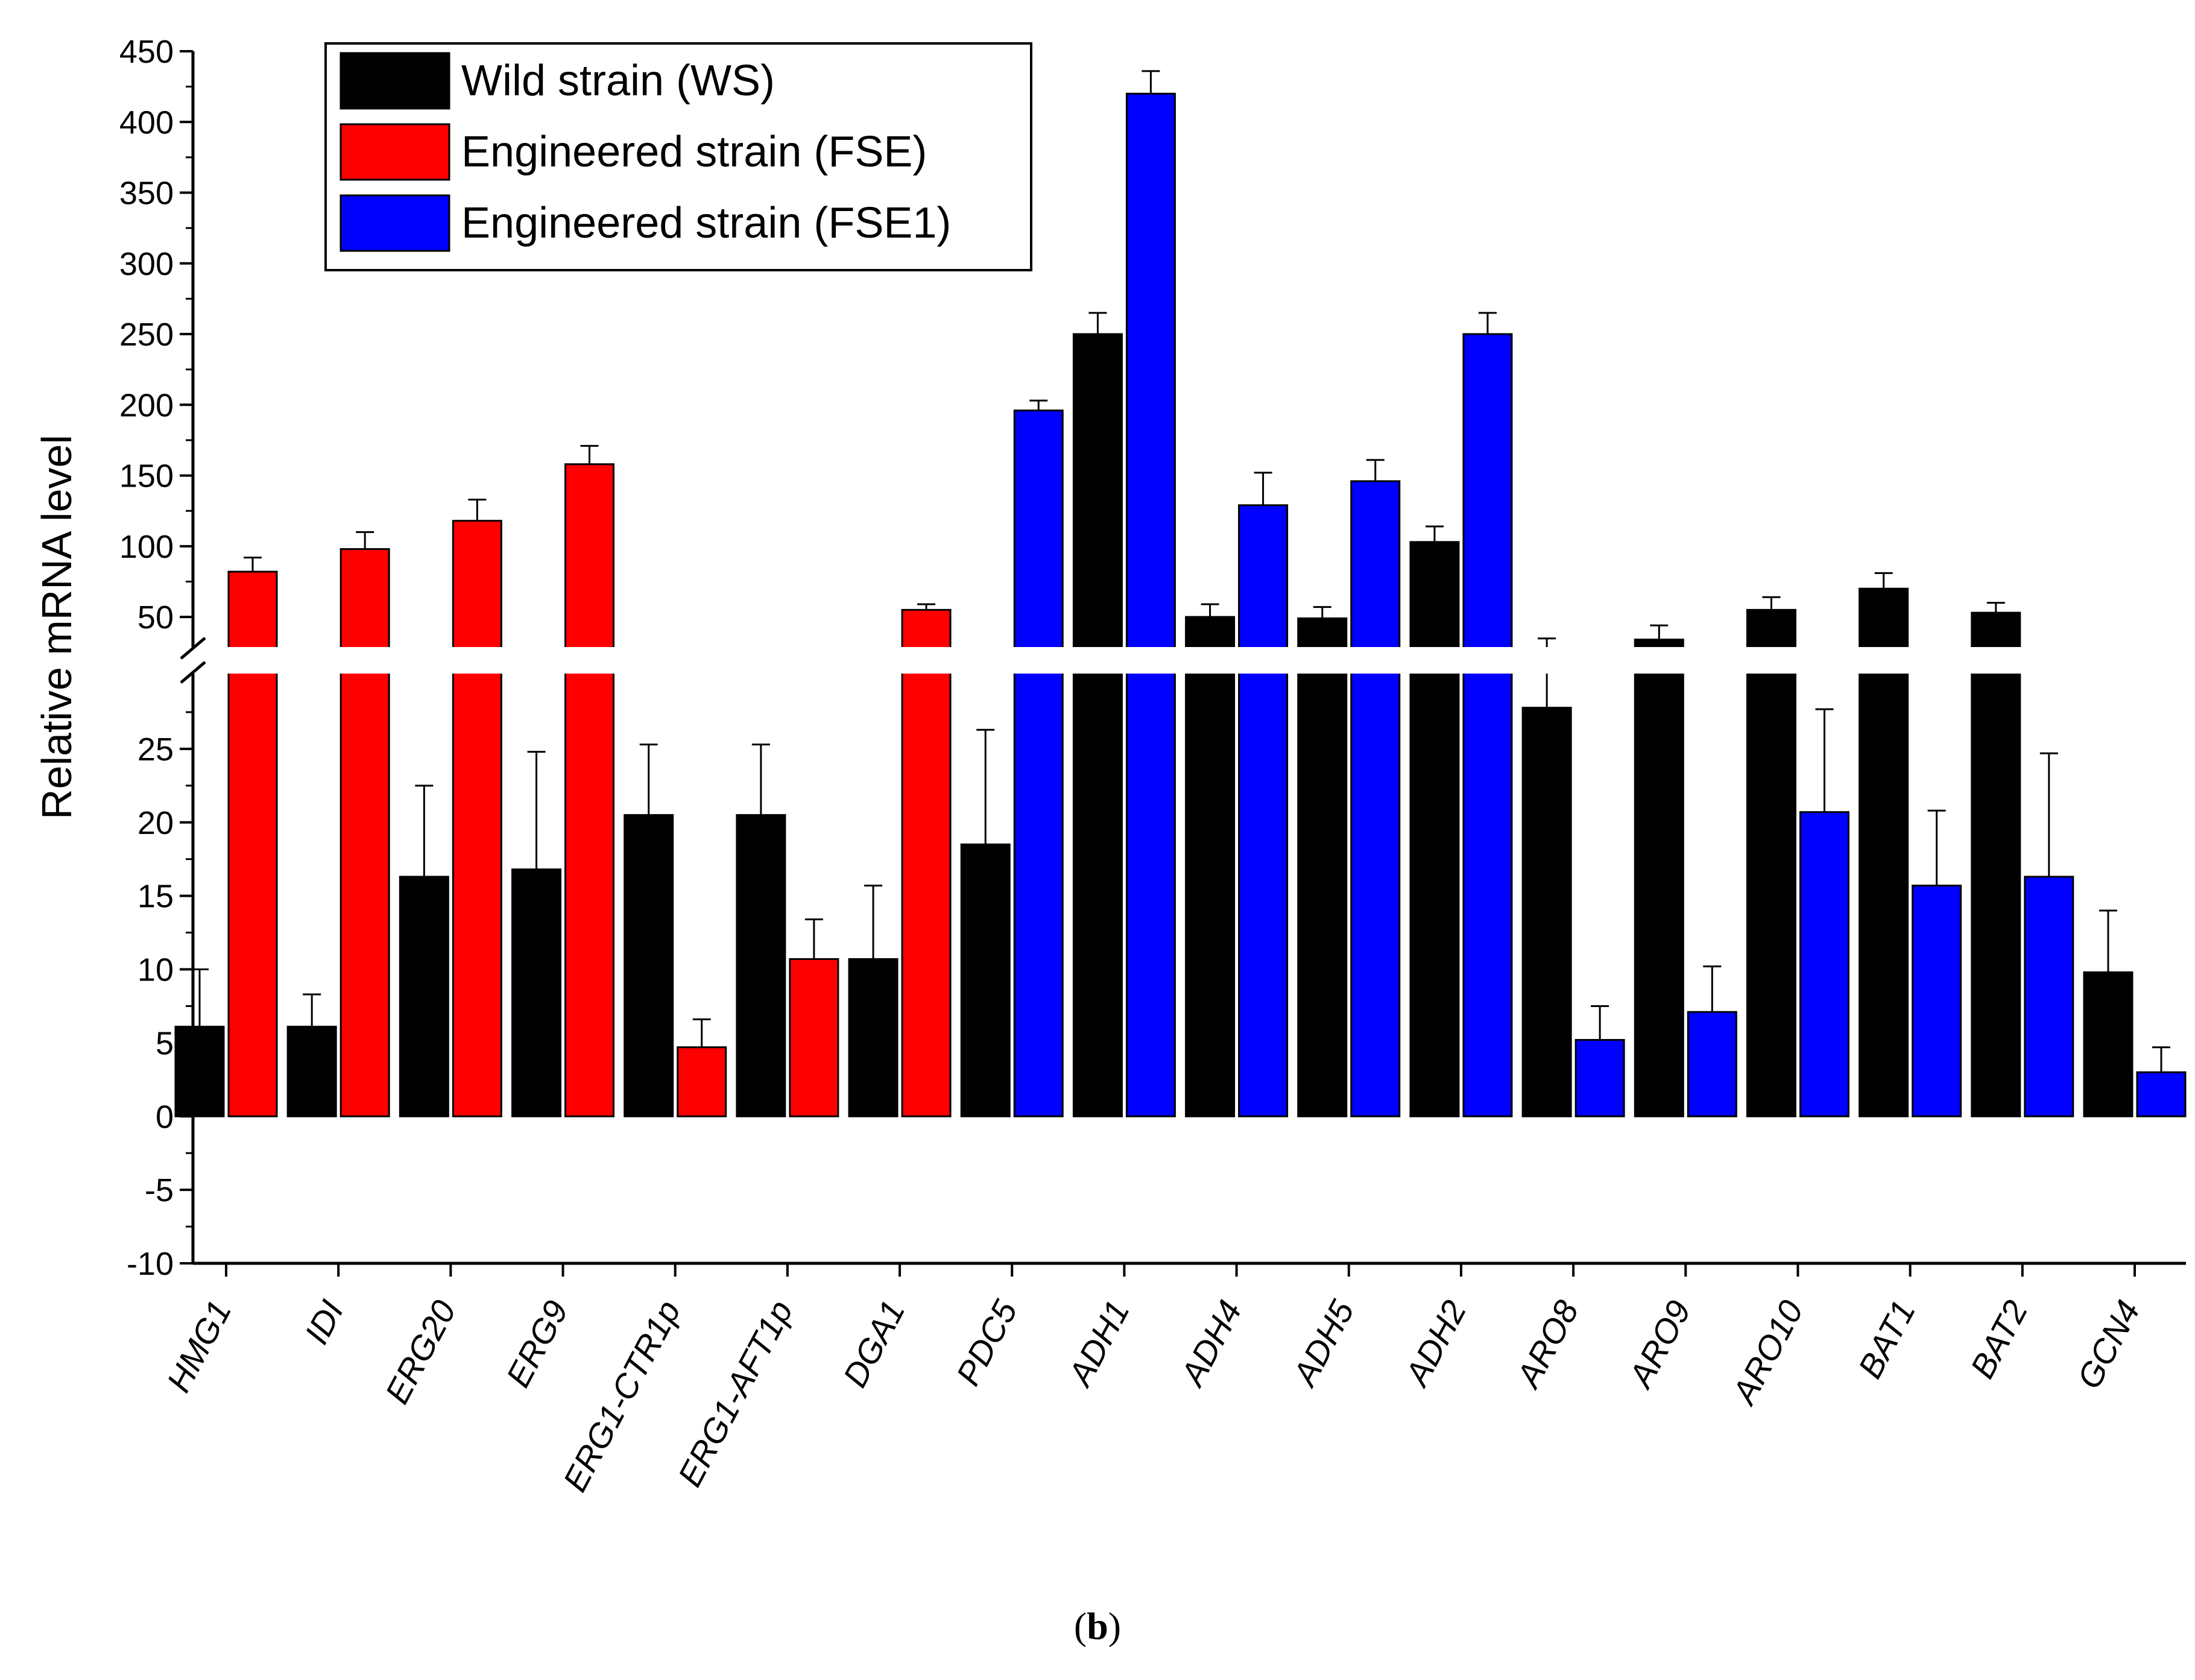 The height and width of the screenshot is (1680, 2195). Describe the element at coordinates (1767, 1352) in the screenshot. I see `x-tick-label-aro10: ARO10` at that location.